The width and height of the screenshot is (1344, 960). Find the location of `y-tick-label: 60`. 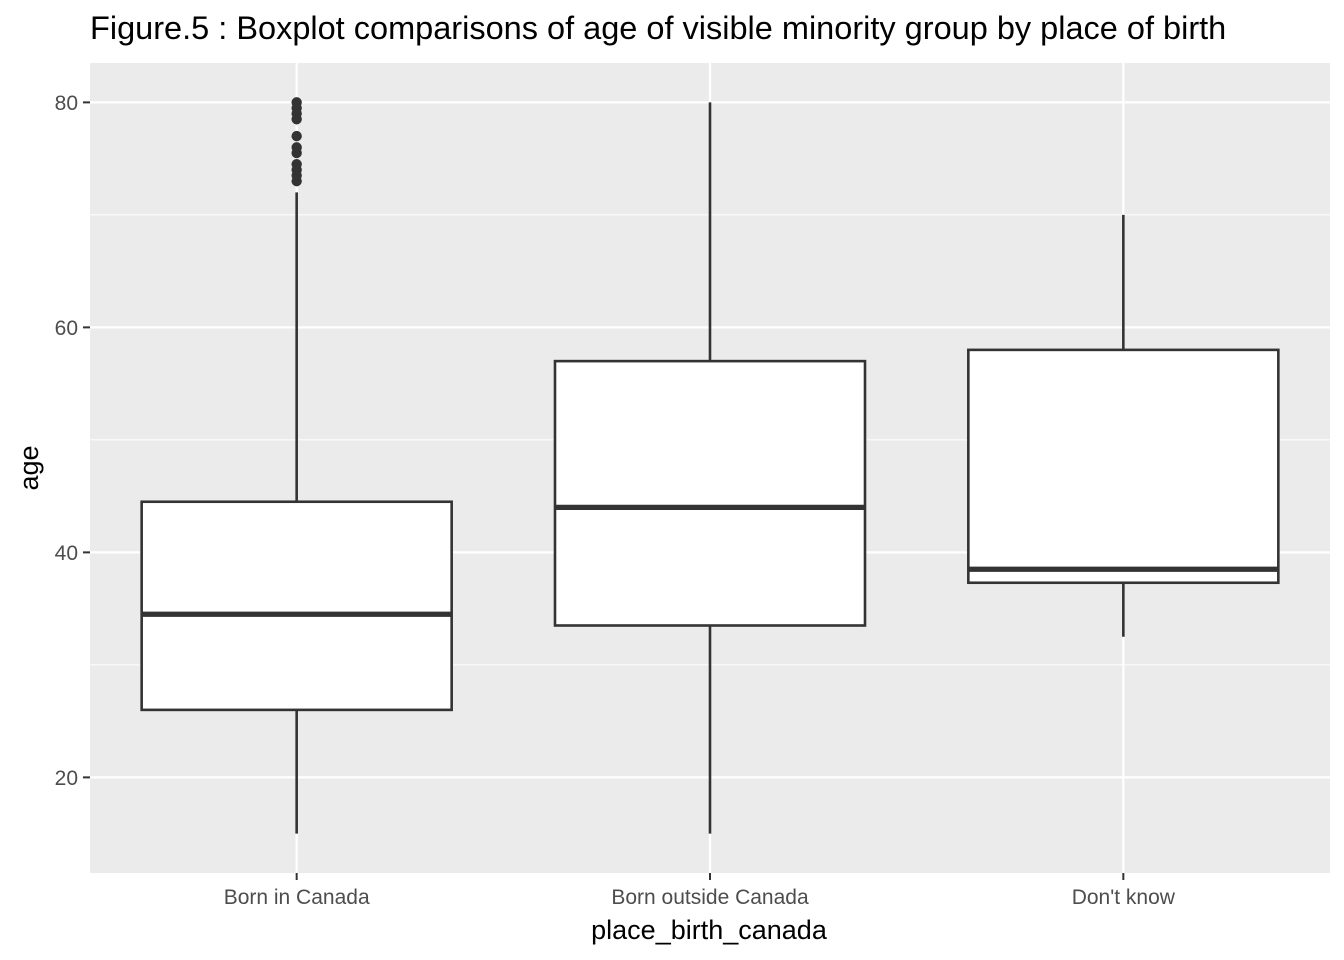

y-tick-label: 60 is located at coordinates (66, 328).